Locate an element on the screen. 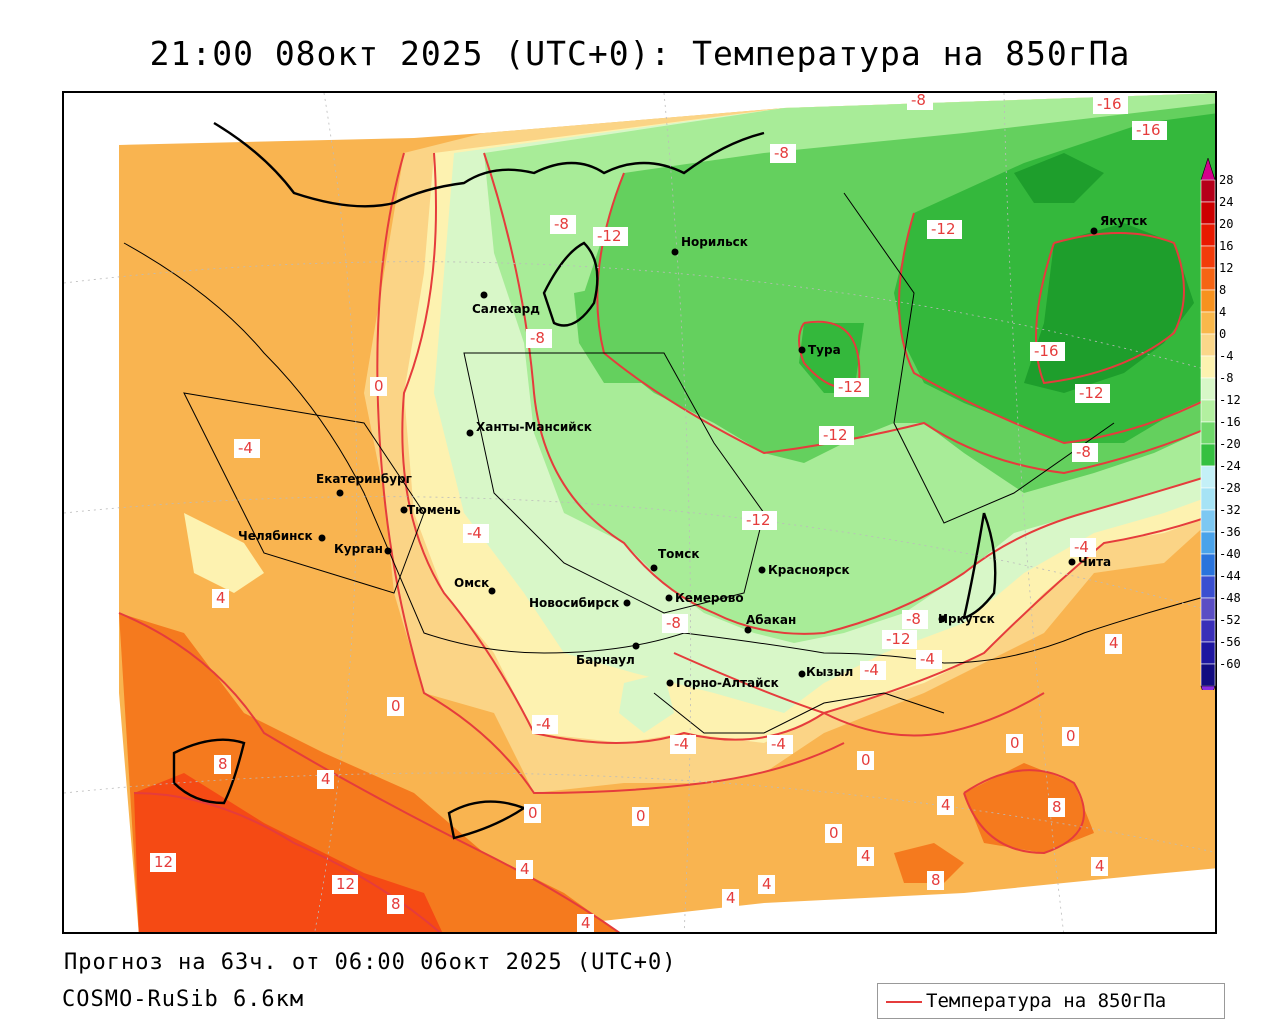  admin-border is located at coordinates (304, 493).